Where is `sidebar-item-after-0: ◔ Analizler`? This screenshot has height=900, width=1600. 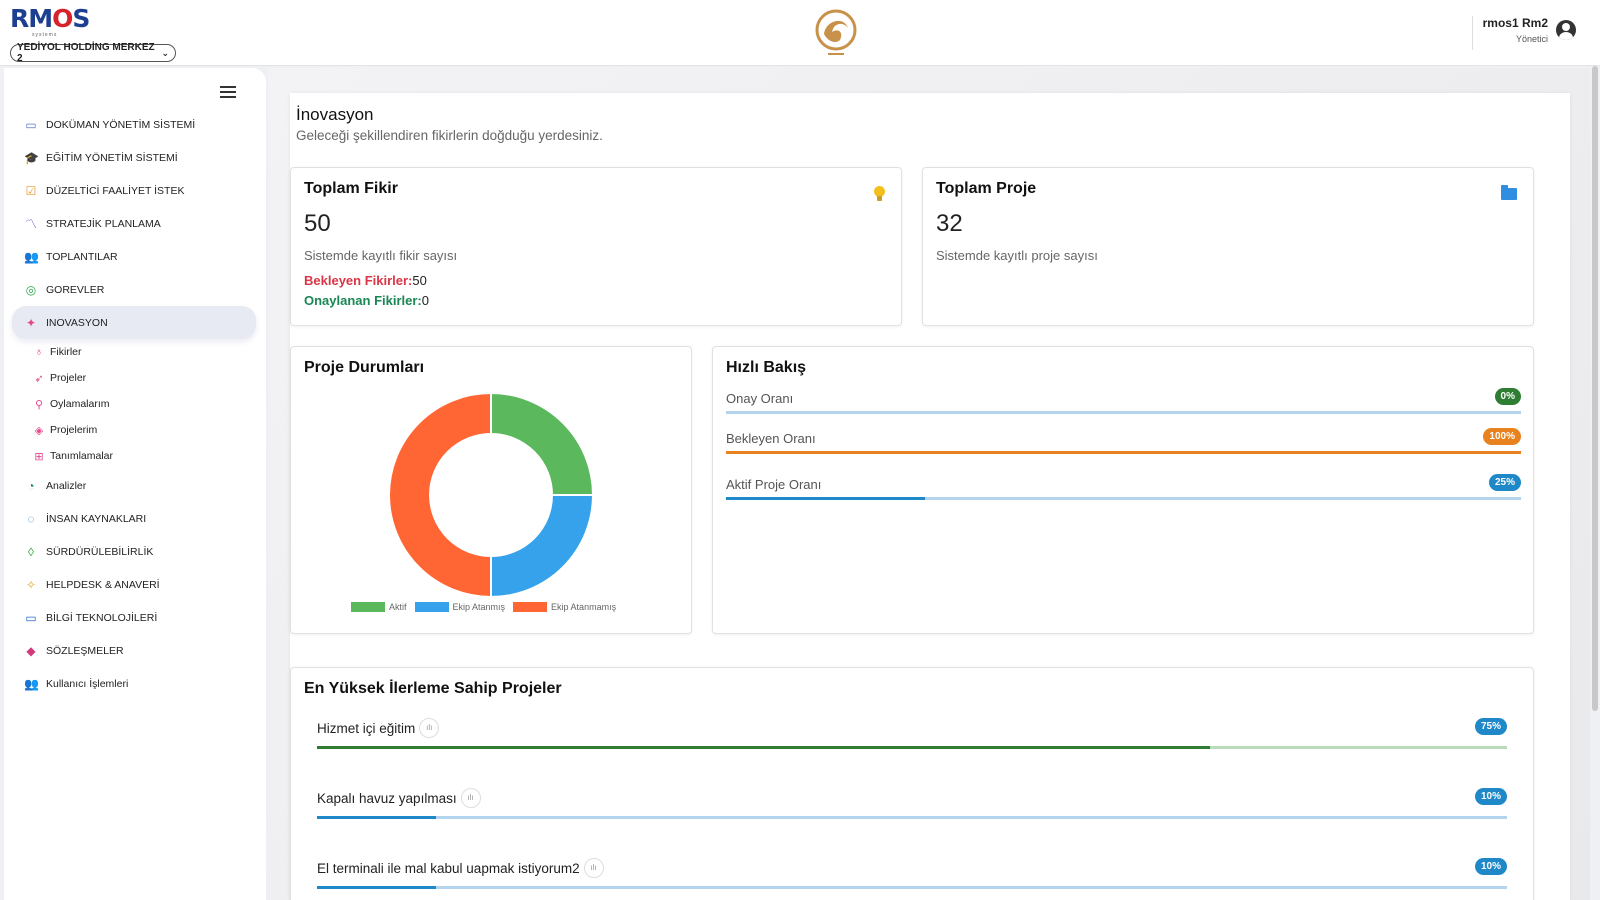 sidebar-item-after-0: ◔ Analizler is located at coordinates (134, 485).